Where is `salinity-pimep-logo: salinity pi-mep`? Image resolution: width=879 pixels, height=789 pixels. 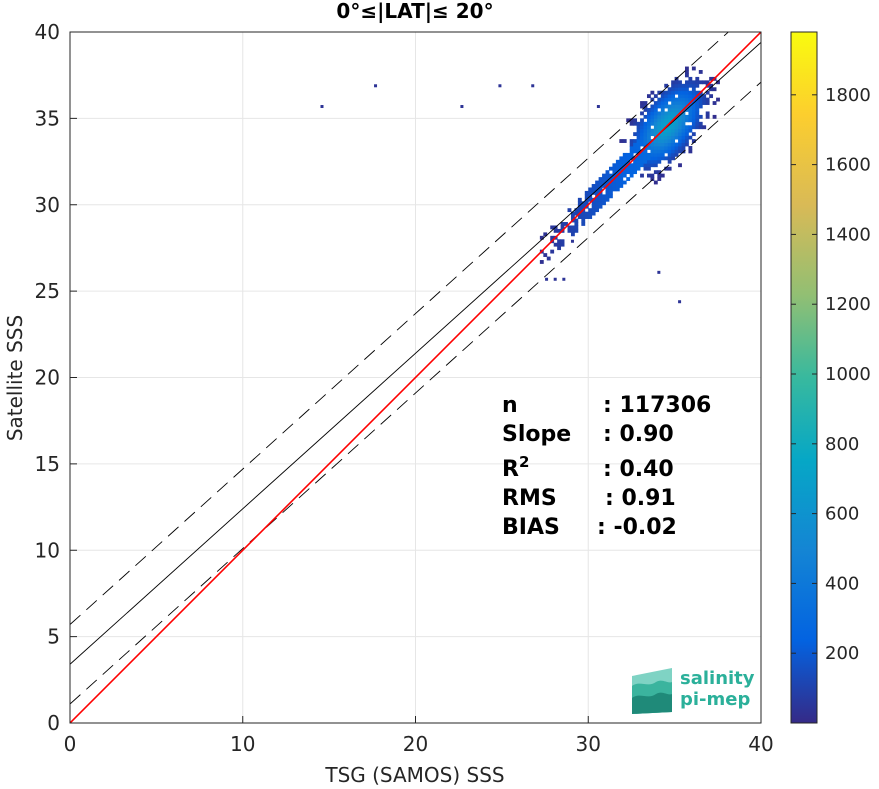
salinity-pimep-logo: salinity pi-mep is located at coordinates (693, 691).